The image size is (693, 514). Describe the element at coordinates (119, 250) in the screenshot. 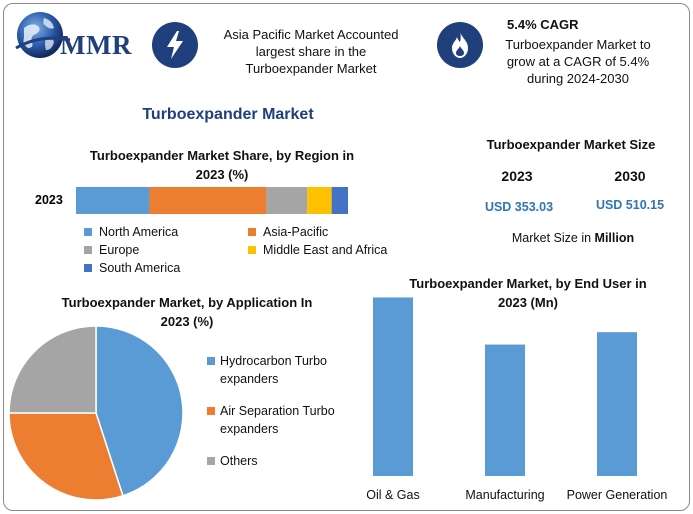

I see `legend-label: Europe` at that location.